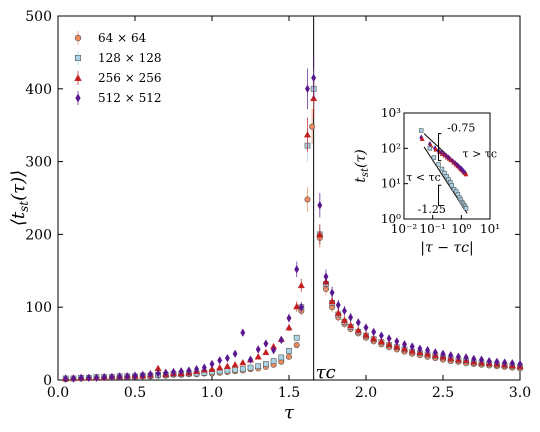  What do you see at coordinates (38, 308) in the screenshot?
I see `y-tick-label: 100` at bounding box center [38, 308].